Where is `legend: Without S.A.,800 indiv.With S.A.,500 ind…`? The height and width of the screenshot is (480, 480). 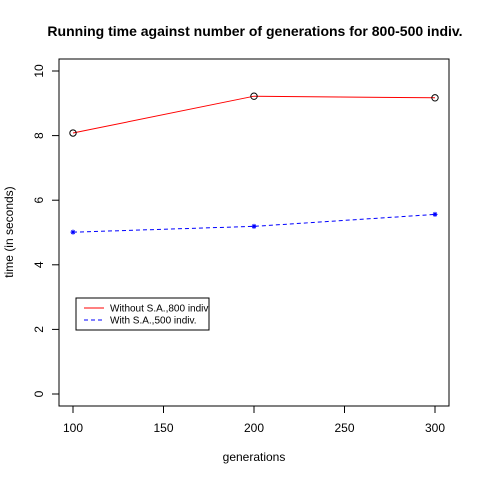
legend: Without S.A.,800 indiv.With S.A.,500 ind… is located at coordinates (142, 314).